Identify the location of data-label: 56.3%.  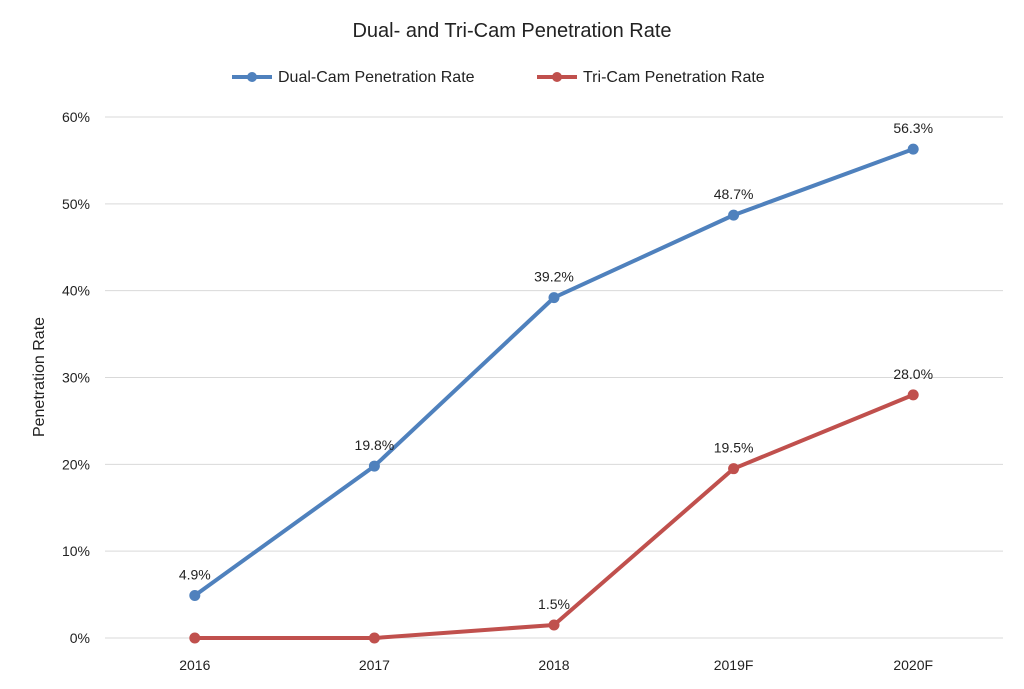
(913, 128).